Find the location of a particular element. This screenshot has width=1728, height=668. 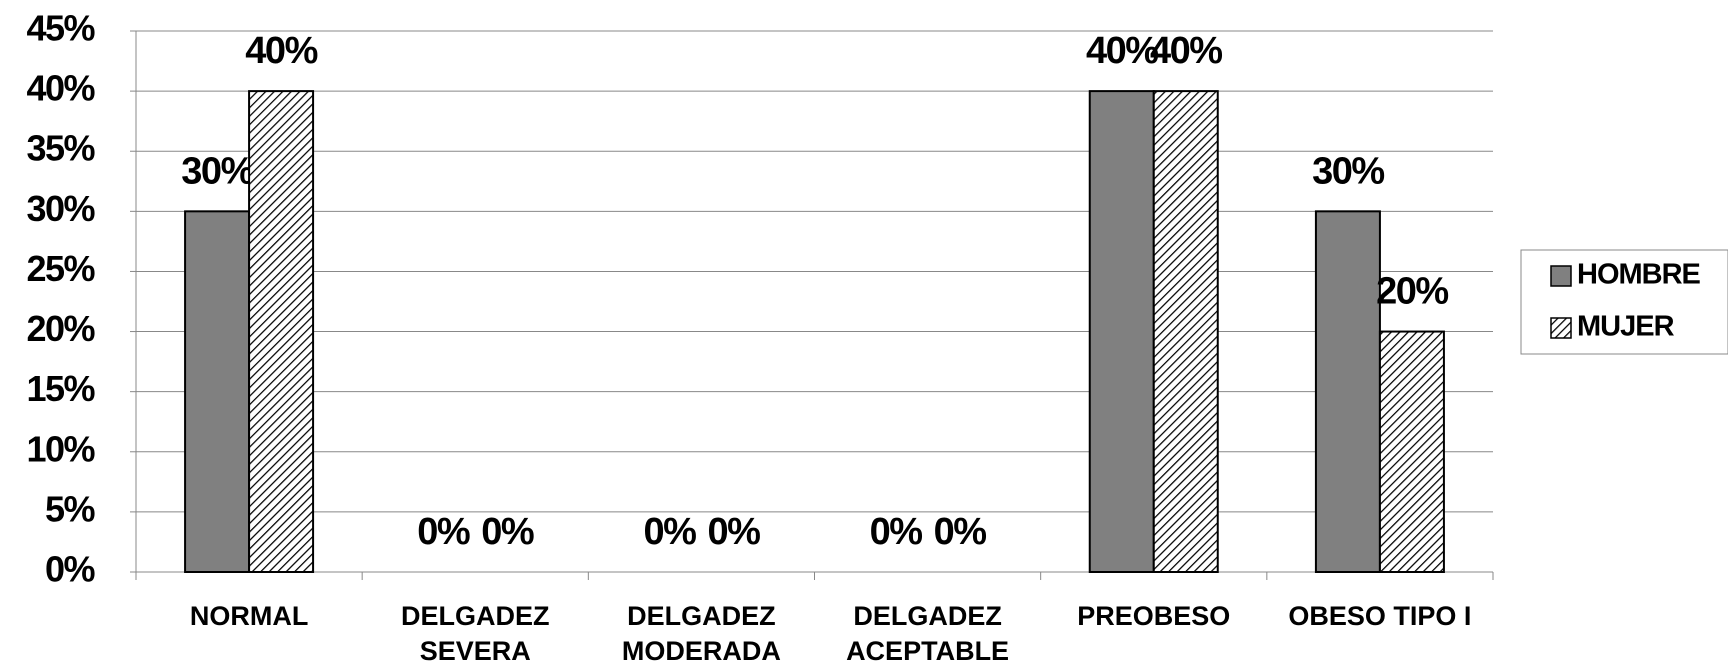

legend-label: MUJER is located at coordinates (1626, 327).